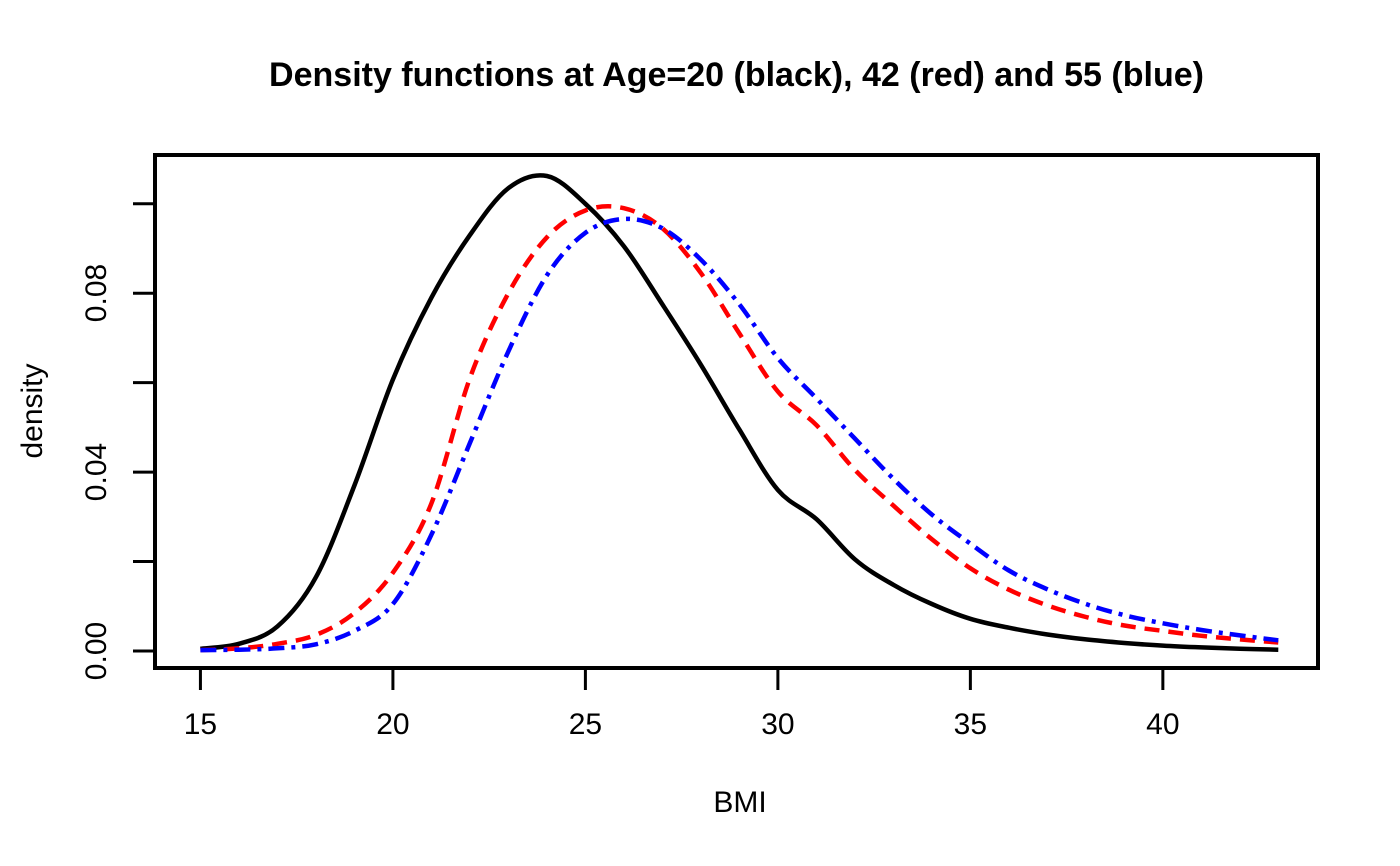 This screenshot has height=866, width=1400. What do you see at coordinates (96, 472) in the screenshot?
I see `y-tick-label: 0.04` at bounding box center [96, 472].